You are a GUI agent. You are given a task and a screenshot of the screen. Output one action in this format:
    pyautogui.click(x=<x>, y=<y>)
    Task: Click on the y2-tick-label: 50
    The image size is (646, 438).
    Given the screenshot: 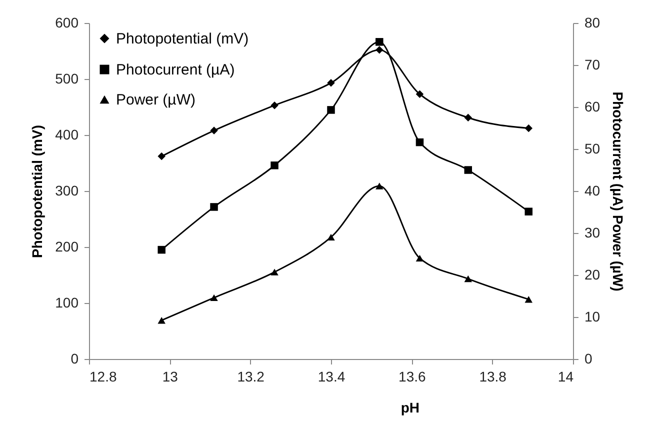 What is the action you would take?
    pyautogui.click(x=592, y=148)
    